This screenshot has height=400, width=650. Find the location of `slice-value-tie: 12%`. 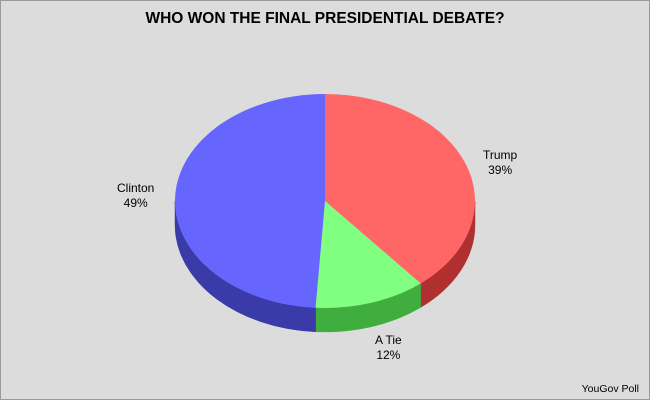

slice-value-tie: 12% is located at coordinates (388, 355).